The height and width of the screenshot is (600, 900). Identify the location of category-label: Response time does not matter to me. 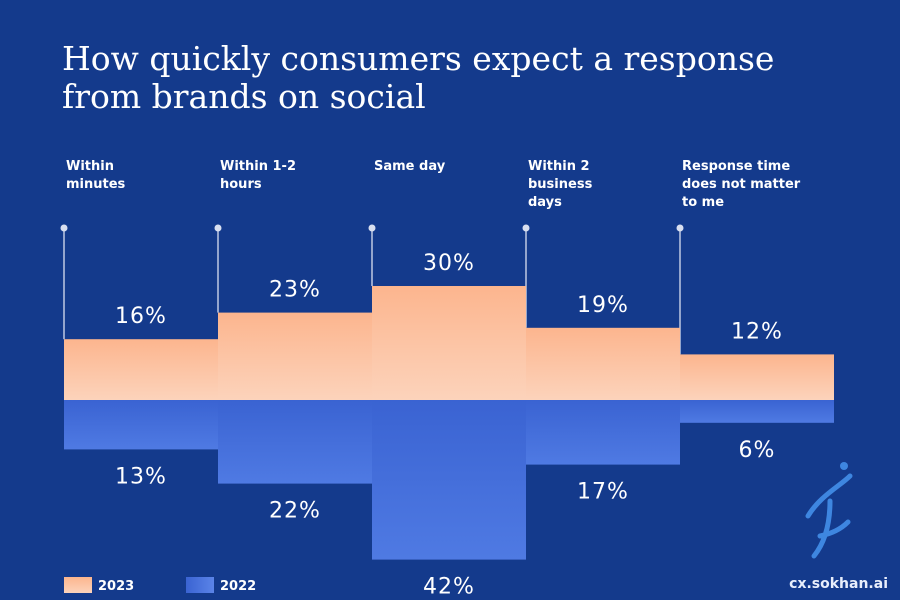
(741, 184).